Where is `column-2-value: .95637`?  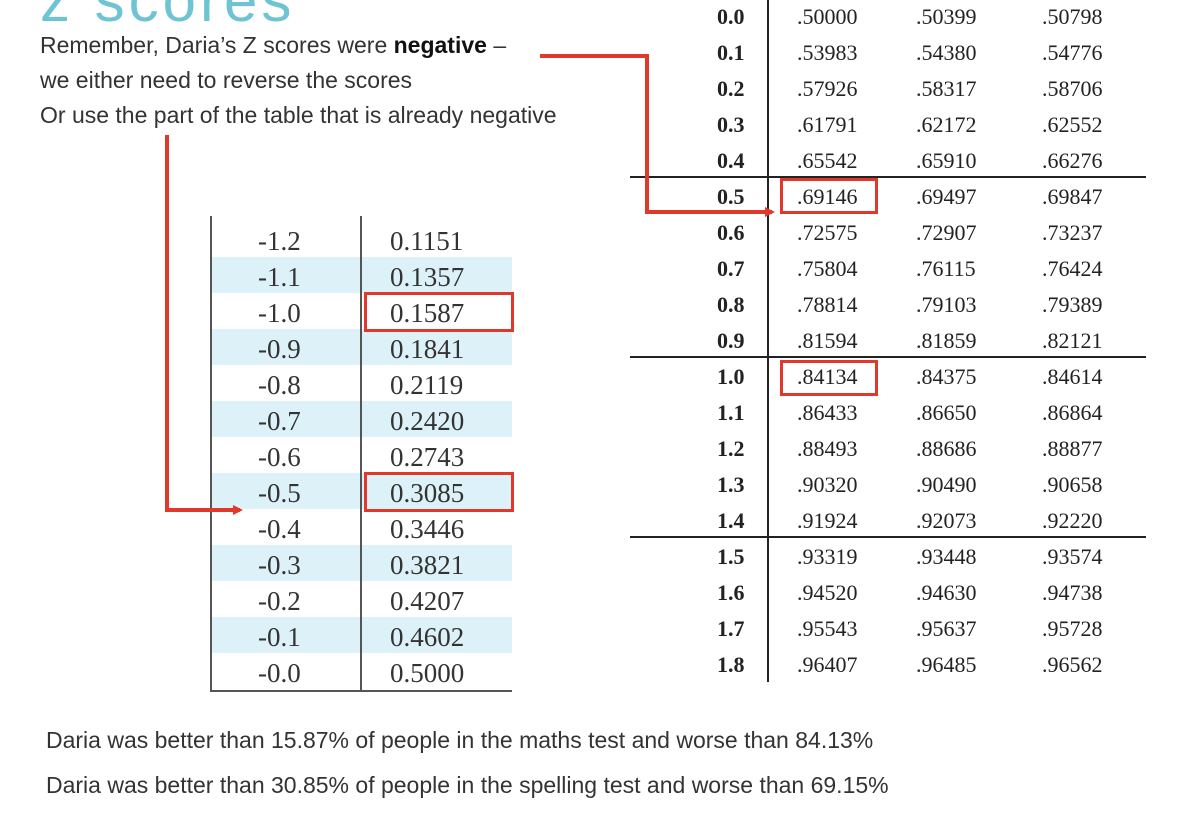
column-2-value: .95637 is located at coordinates (946, 628).